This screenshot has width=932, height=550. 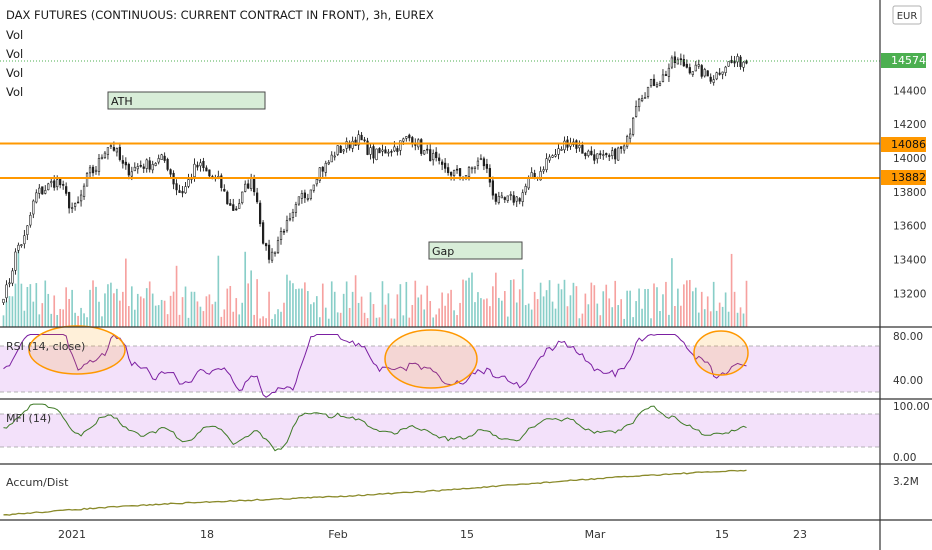 I want to click on legend-vol-4: Vol, so click(x=14, y=92).